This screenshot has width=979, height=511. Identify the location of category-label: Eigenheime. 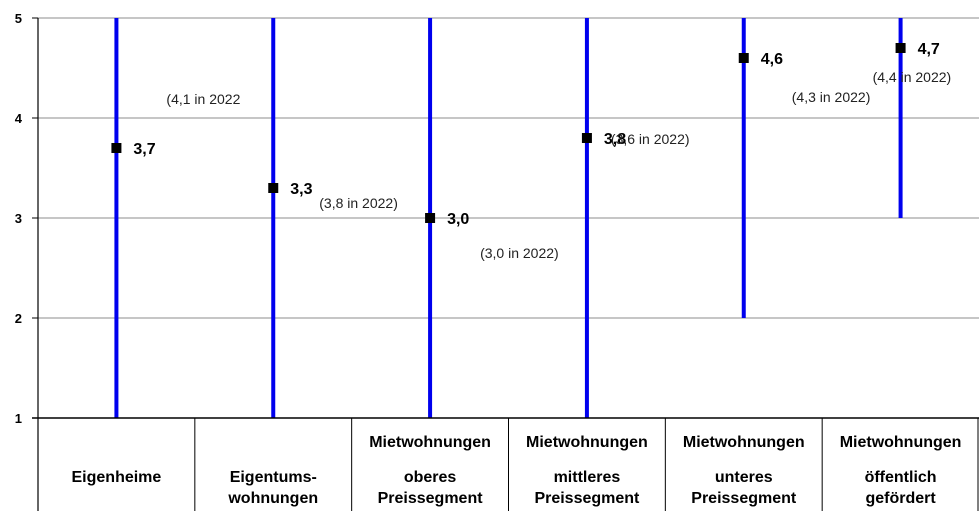
(117, 477).